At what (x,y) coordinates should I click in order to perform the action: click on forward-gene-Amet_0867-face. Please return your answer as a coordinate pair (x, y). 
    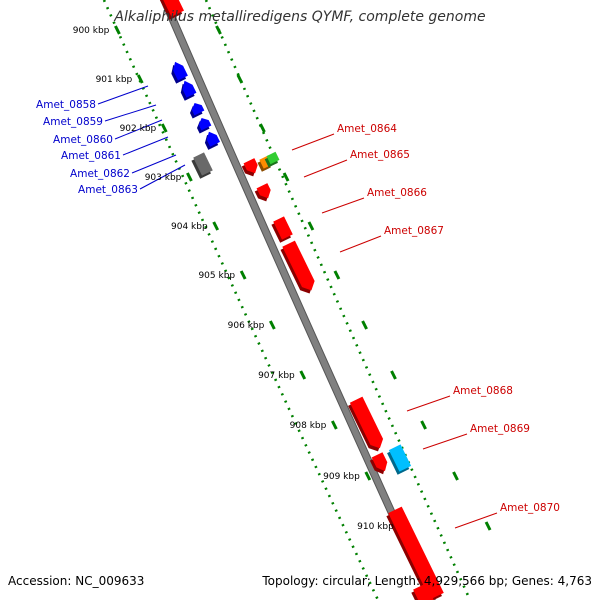
    Looking at the image, I should click on (298, 265).